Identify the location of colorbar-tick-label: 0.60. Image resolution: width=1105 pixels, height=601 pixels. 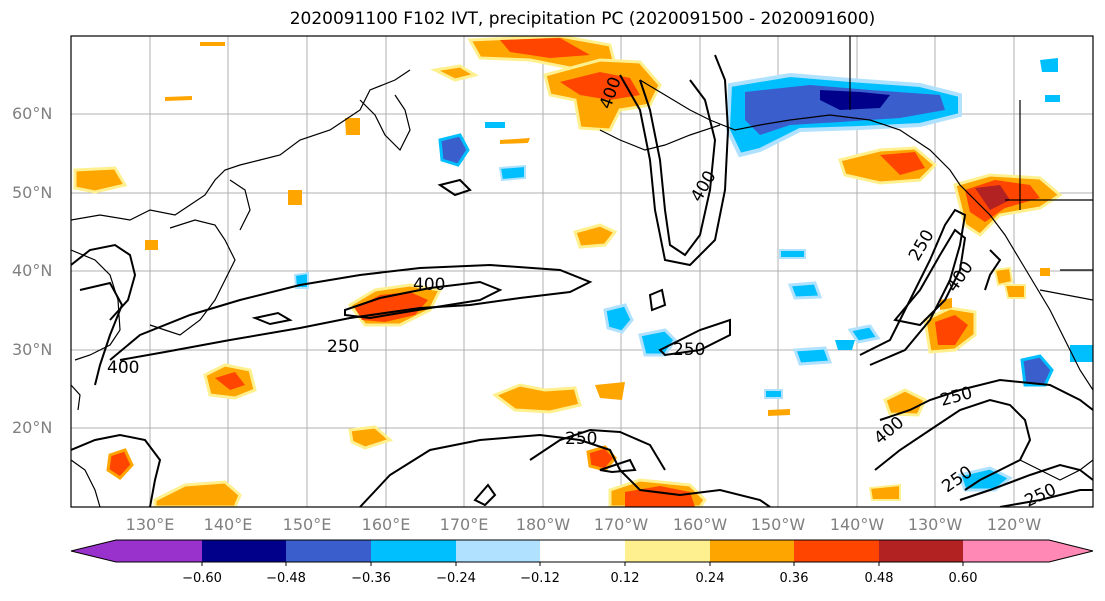
(963, 578).